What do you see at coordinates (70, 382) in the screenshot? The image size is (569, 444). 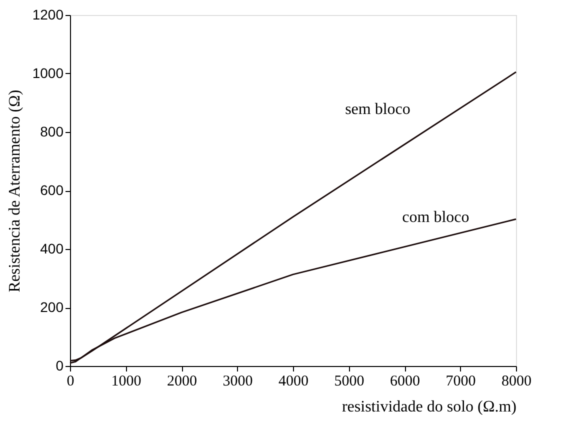 I see `x-tick-label: 0` at bounding box center [70, 382].